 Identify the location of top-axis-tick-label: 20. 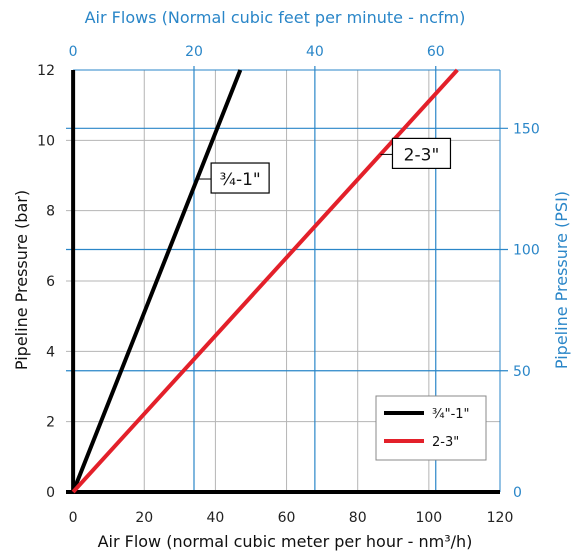
(194, 52).